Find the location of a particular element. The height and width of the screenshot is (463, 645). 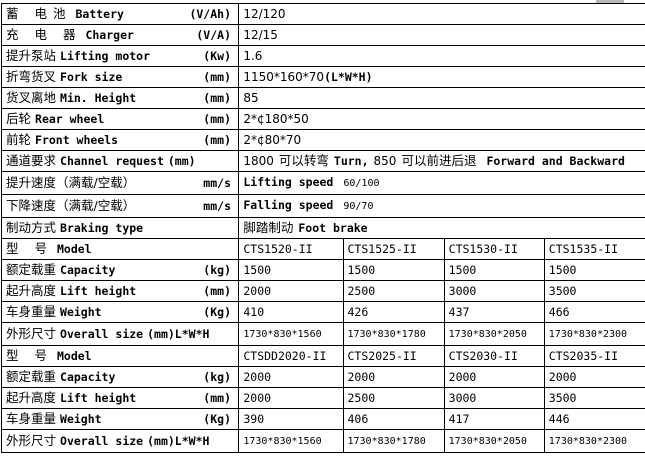

model-value: 2500 is located at coordinates (361, 398).